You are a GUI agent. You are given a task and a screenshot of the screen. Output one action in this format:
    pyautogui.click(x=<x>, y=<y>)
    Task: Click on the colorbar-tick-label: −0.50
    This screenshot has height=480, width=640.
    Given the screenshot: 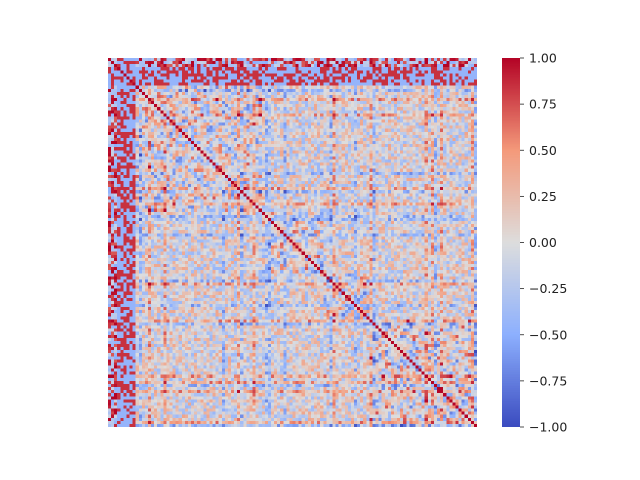 What is the action you would take?
    pyautogui.click(x=548, y=334)
    